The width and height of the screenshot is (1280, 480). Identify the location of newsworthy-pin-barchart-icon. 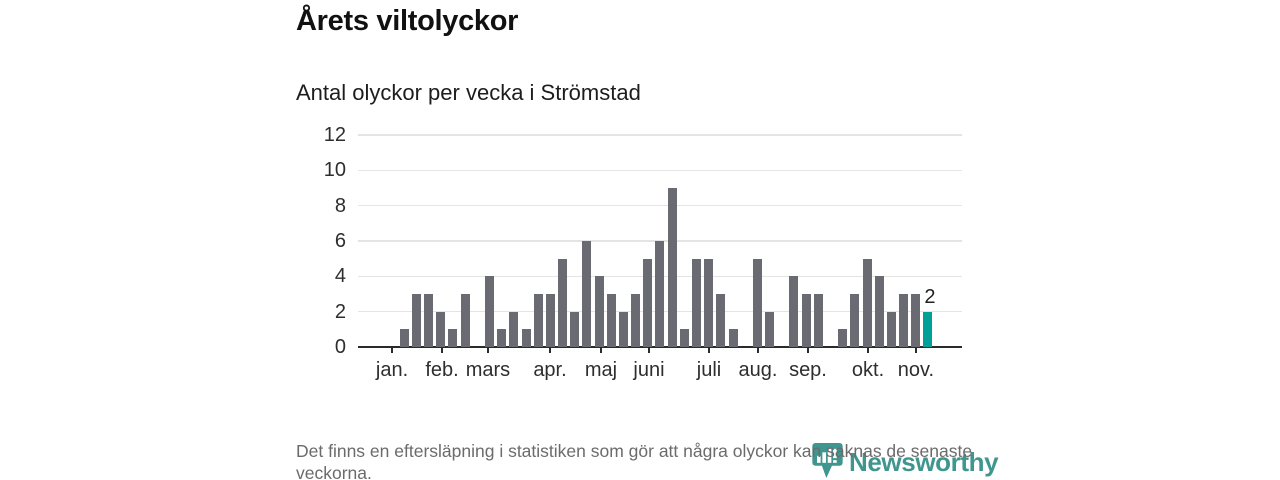
(827, 460).